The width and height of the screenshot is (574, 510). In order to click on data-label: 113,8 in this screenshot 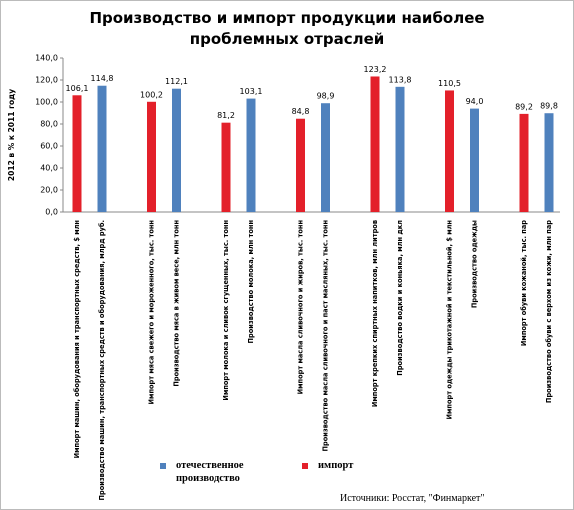, I will do `click(400, 79)`.